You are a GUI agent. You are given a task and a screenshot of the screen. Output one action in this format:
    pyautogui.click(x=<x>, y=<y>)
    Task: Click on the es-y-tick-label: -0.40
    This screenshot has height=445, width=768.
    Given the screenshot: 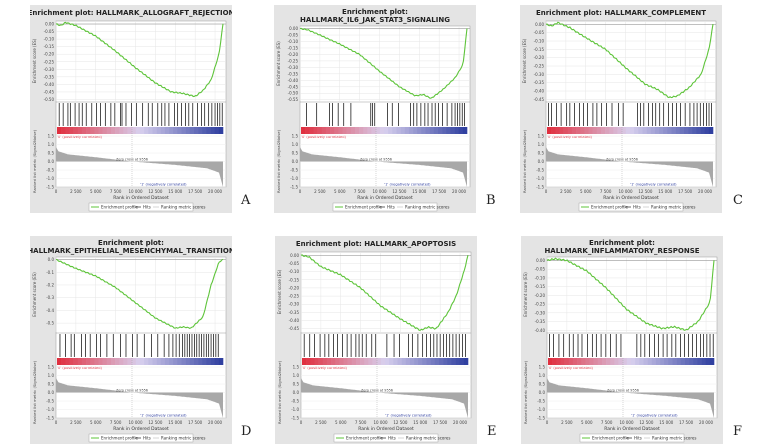 What is the action you would take?
    pyautogui.click(x=294, y=320)
    